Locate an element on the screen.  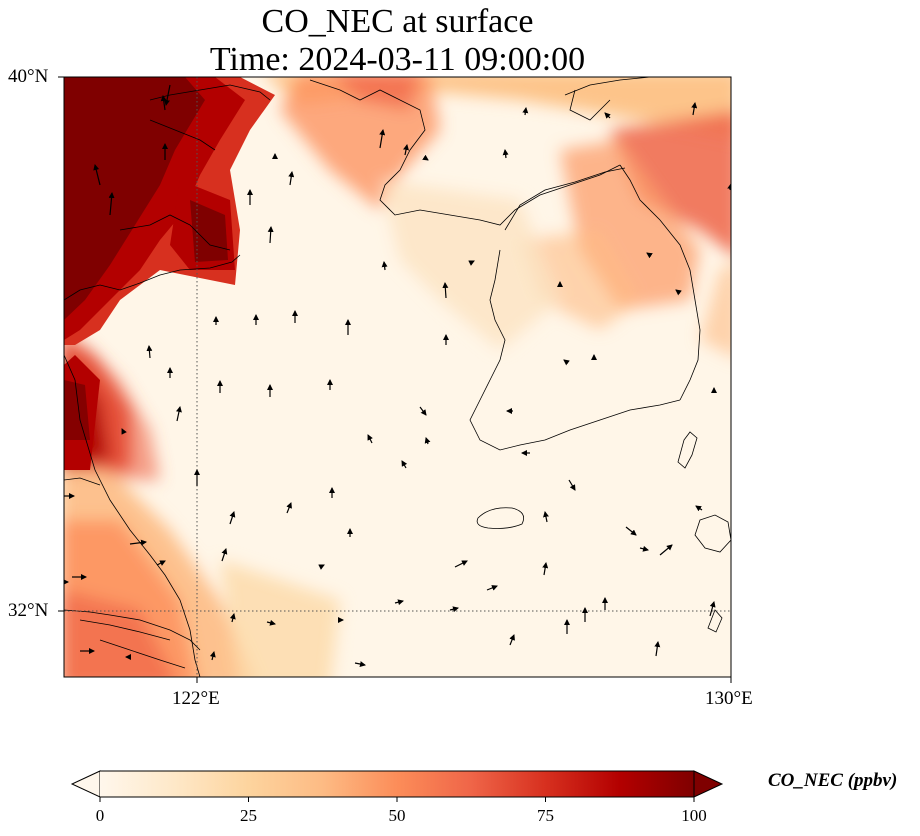
colorbar-tick-75: 75 is located at coordinates (545, 815).